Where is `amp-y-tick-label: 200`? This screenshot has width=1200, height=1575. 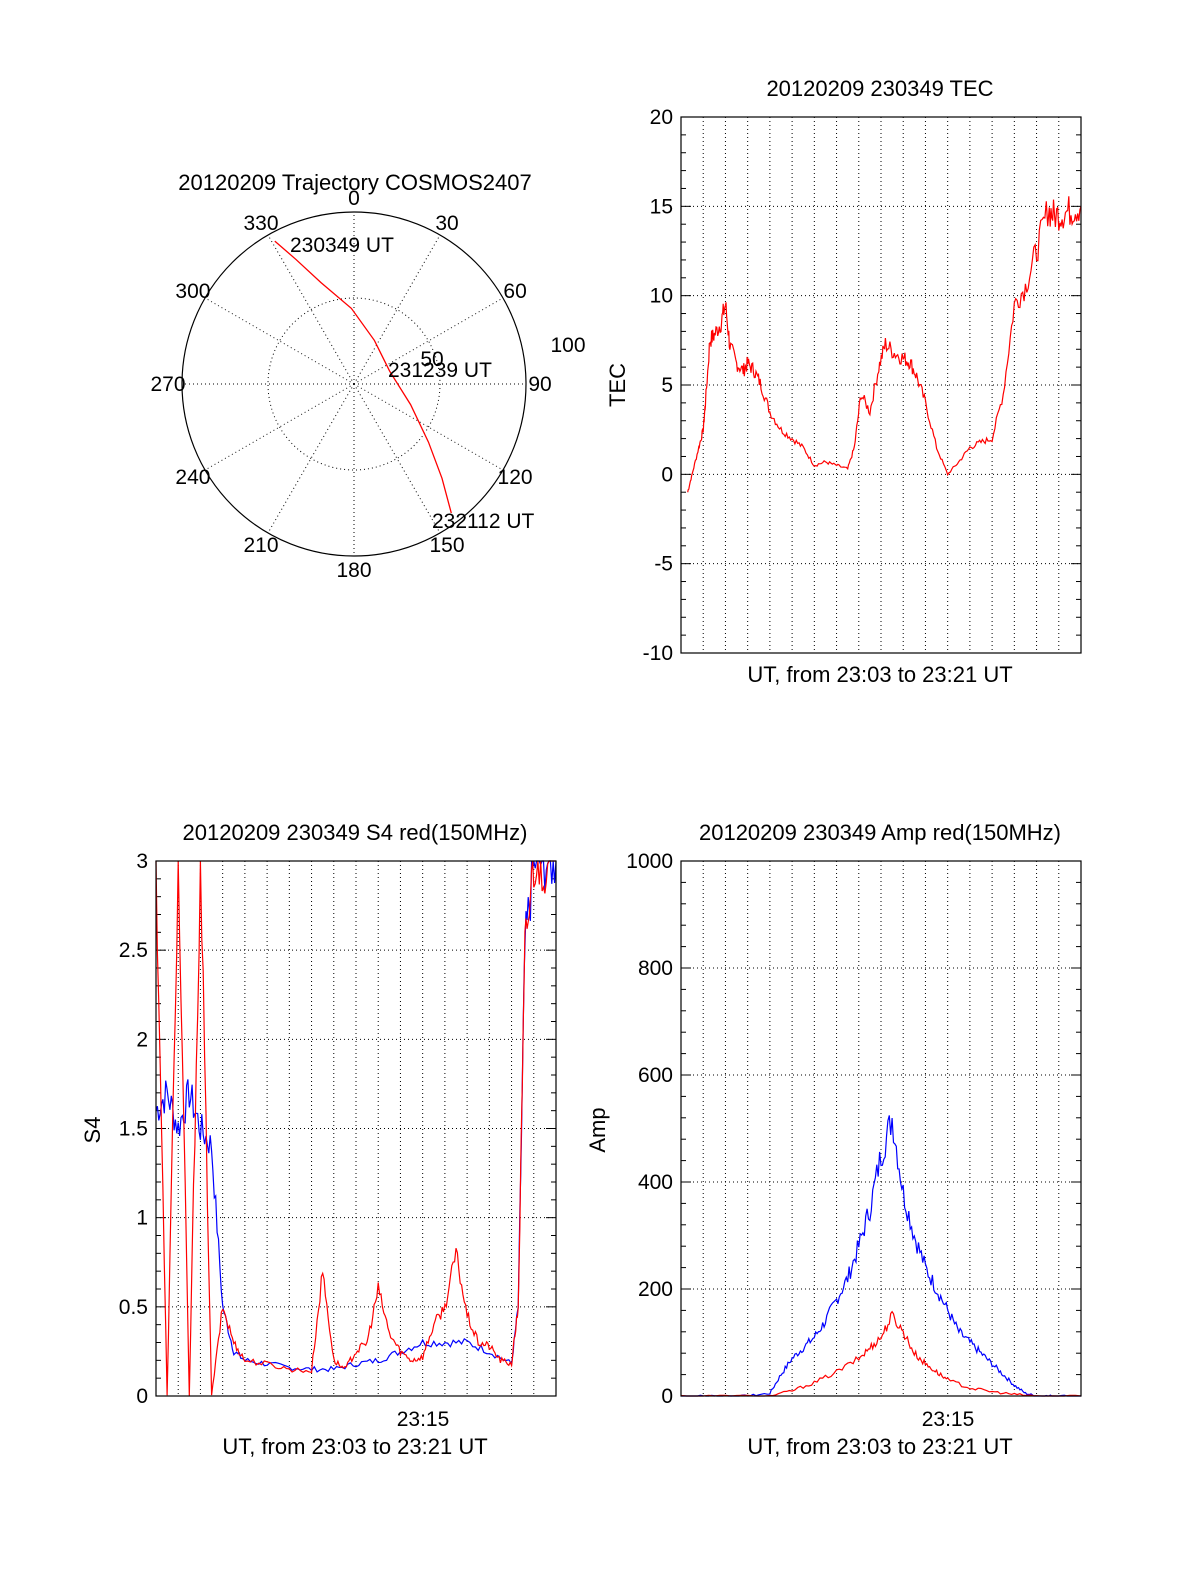 amp-y-tick-label: 200 is located at coordinates (655, 1289).